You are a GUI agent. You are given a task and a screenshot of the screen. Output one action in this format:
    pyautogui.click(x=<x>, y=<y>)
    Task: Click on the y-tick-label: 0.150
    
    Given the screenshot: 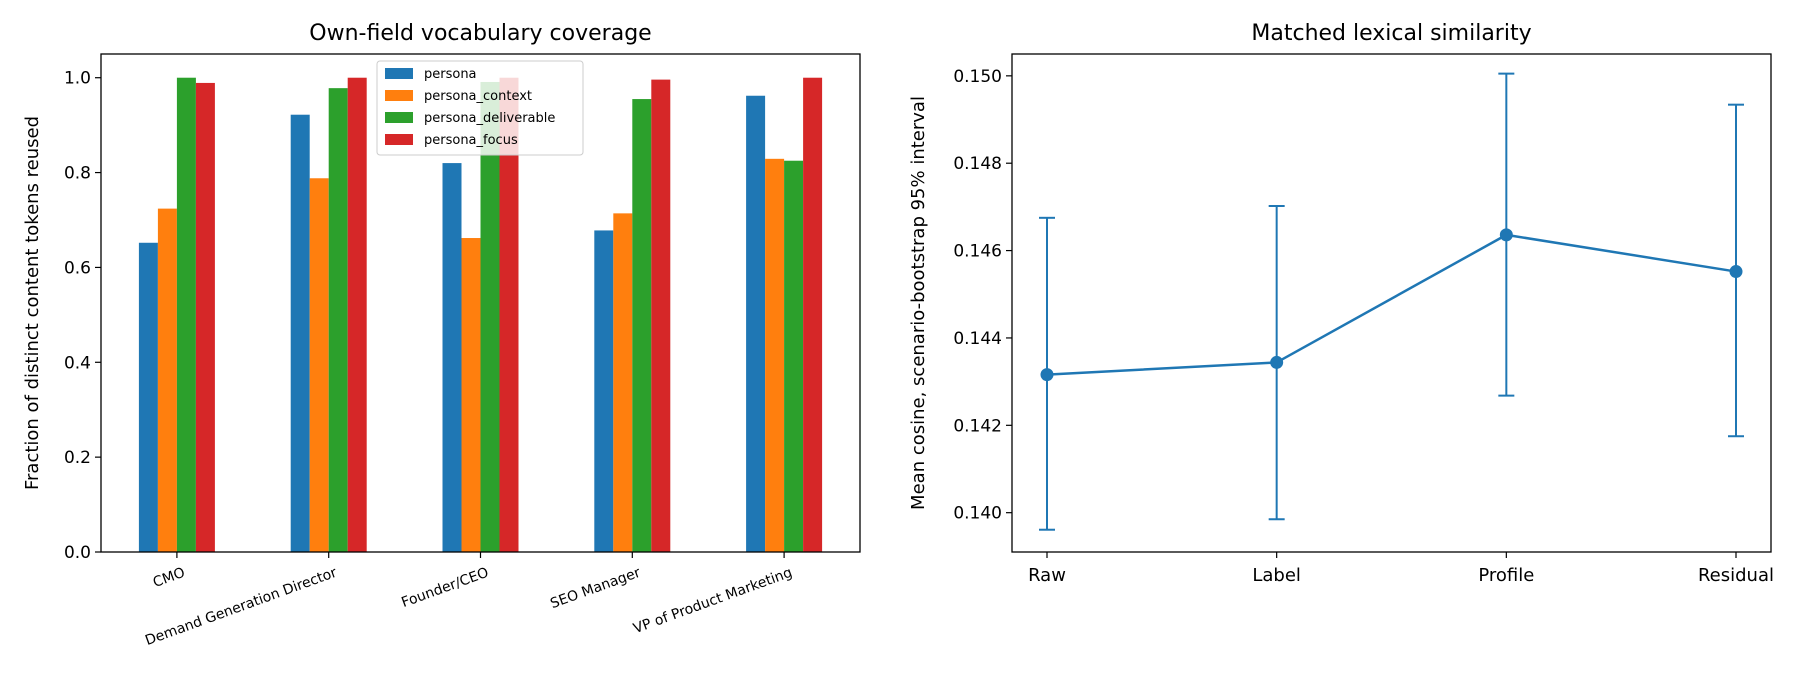 What is the action you would take?
    pyautogui.click(x=977, y=77)
    